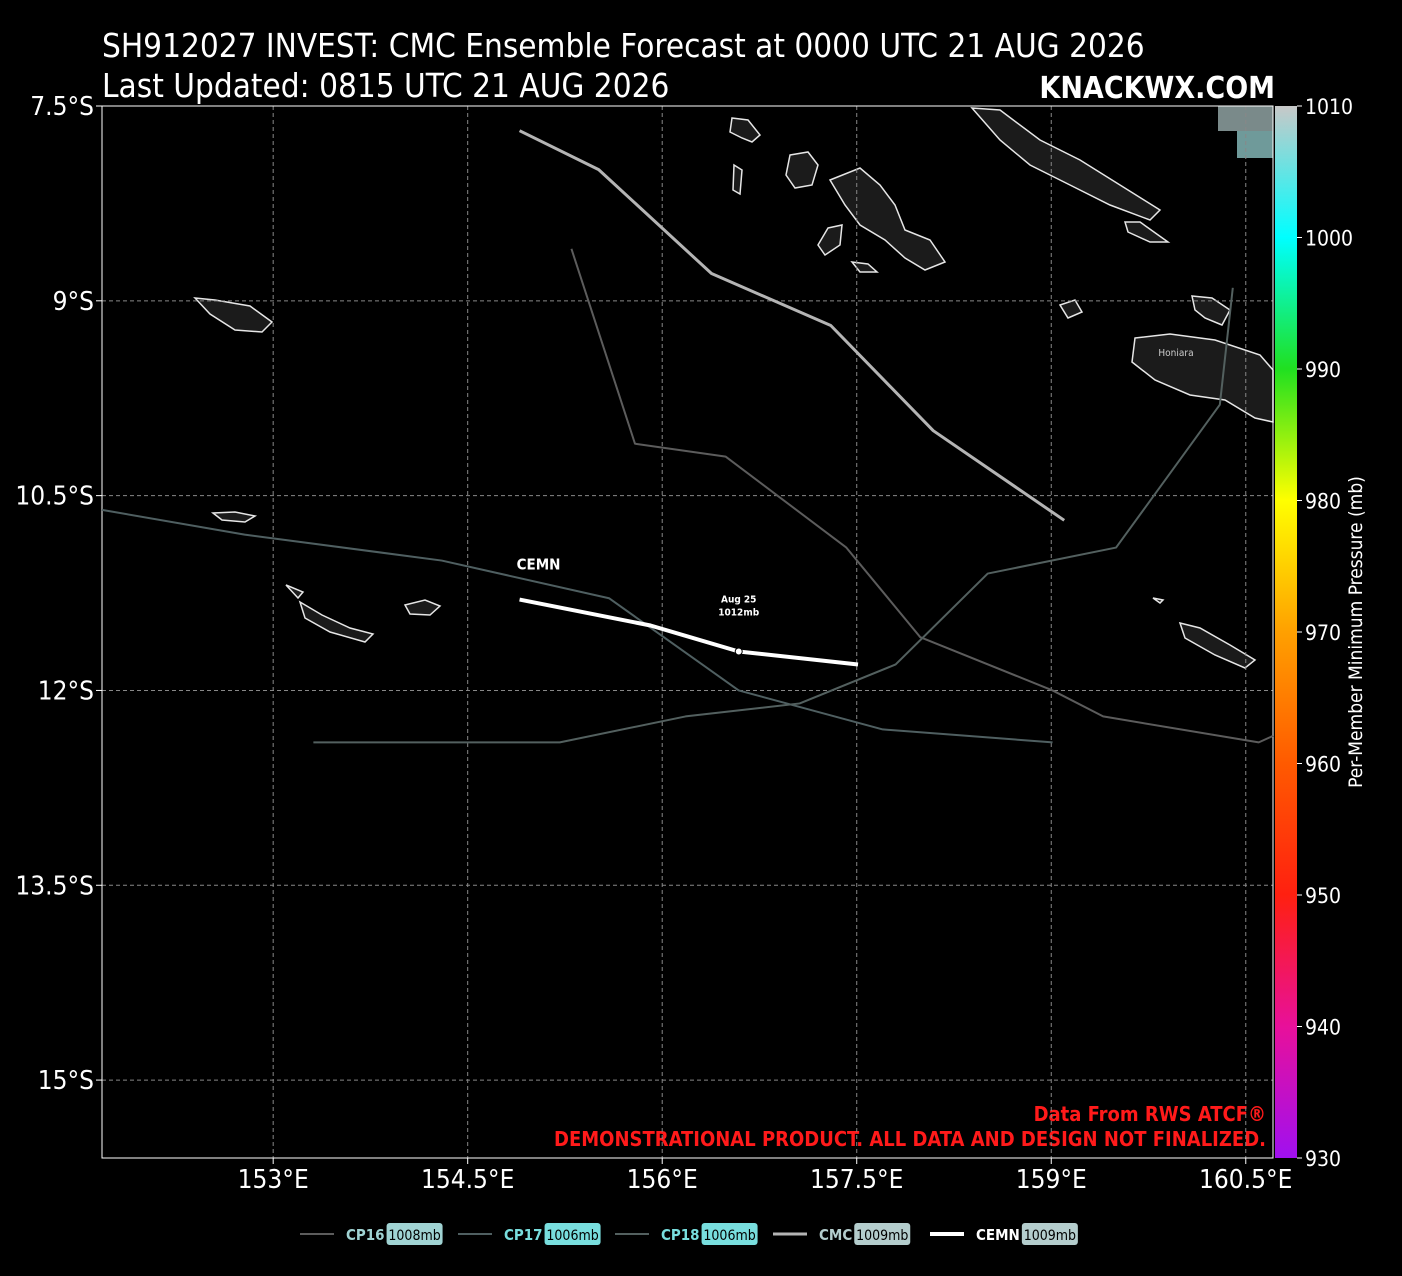  I want to click on legend-label: CEMN, so click(998, 1235).